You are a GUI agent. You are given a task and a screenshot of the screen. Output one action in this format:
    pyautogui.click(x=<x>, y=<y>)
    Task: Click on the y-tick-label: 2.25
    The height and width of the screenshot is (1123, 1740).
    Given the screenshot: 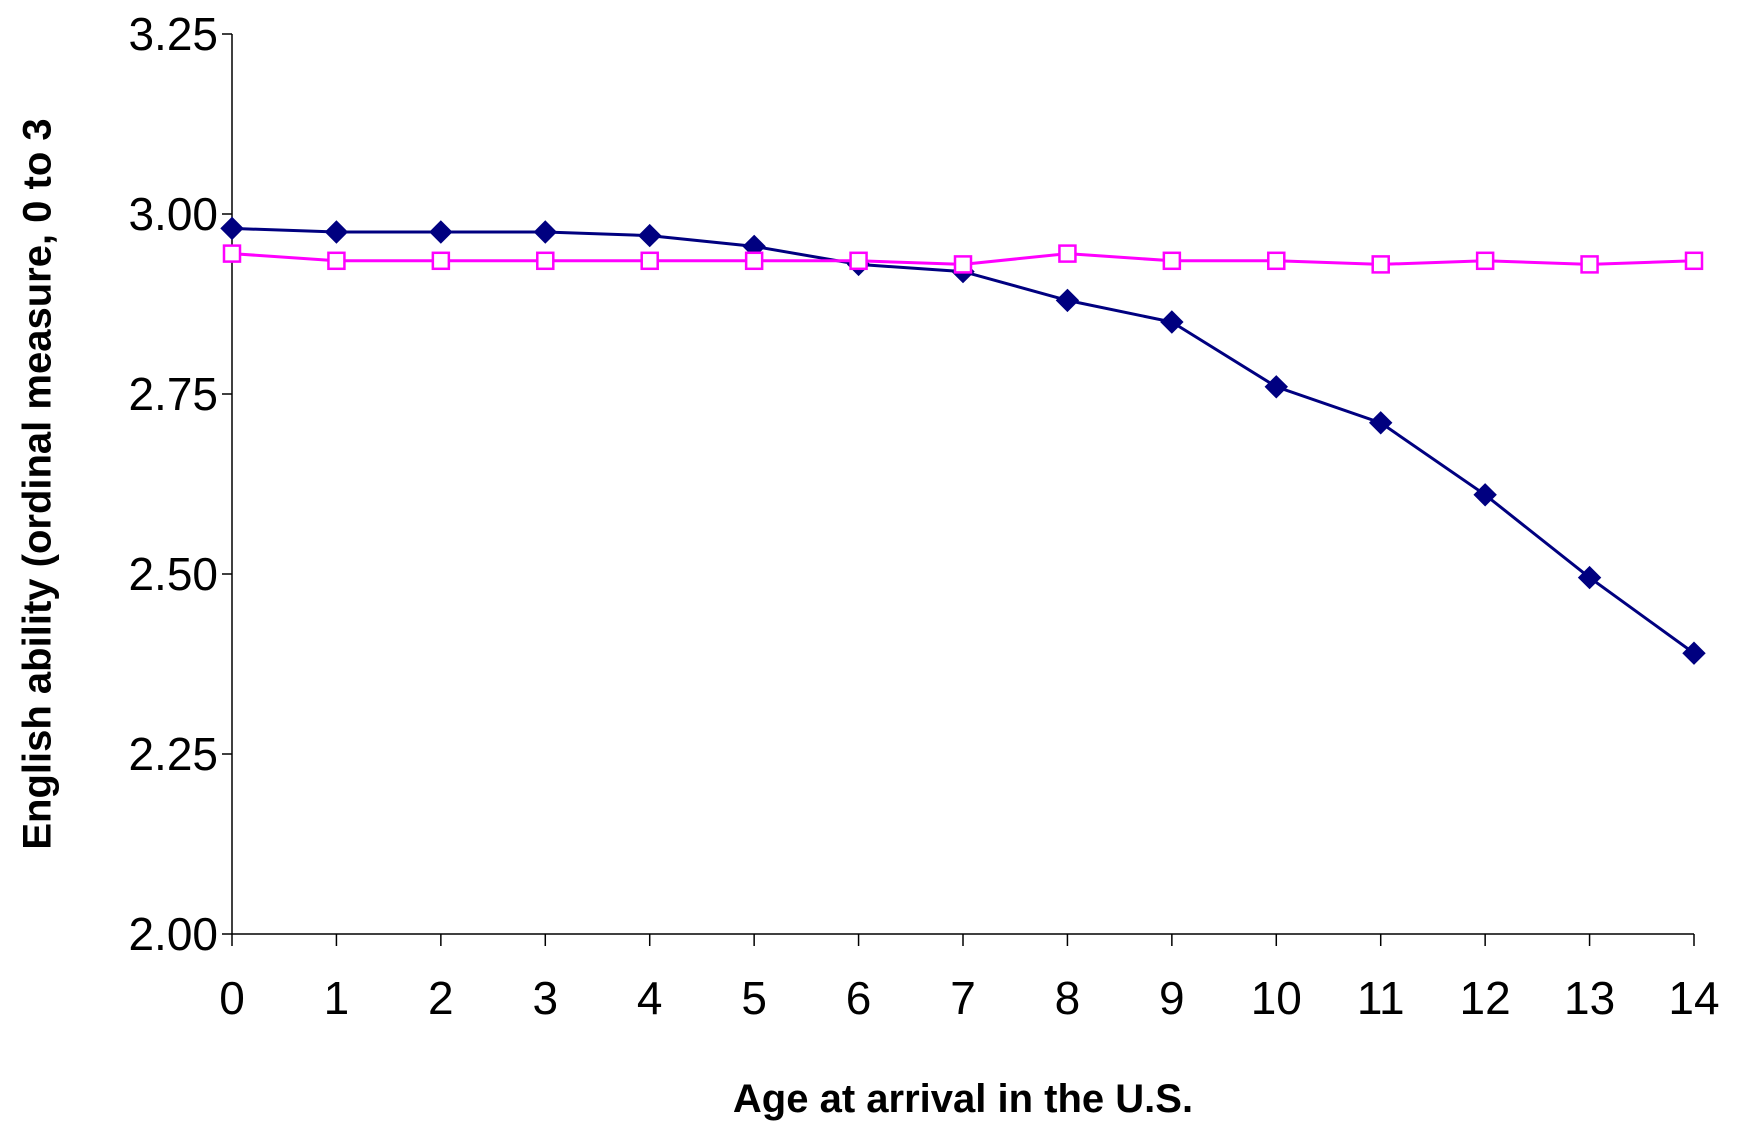 What is the action you would take?
    pyautogui.click(x=173, y=754)
    